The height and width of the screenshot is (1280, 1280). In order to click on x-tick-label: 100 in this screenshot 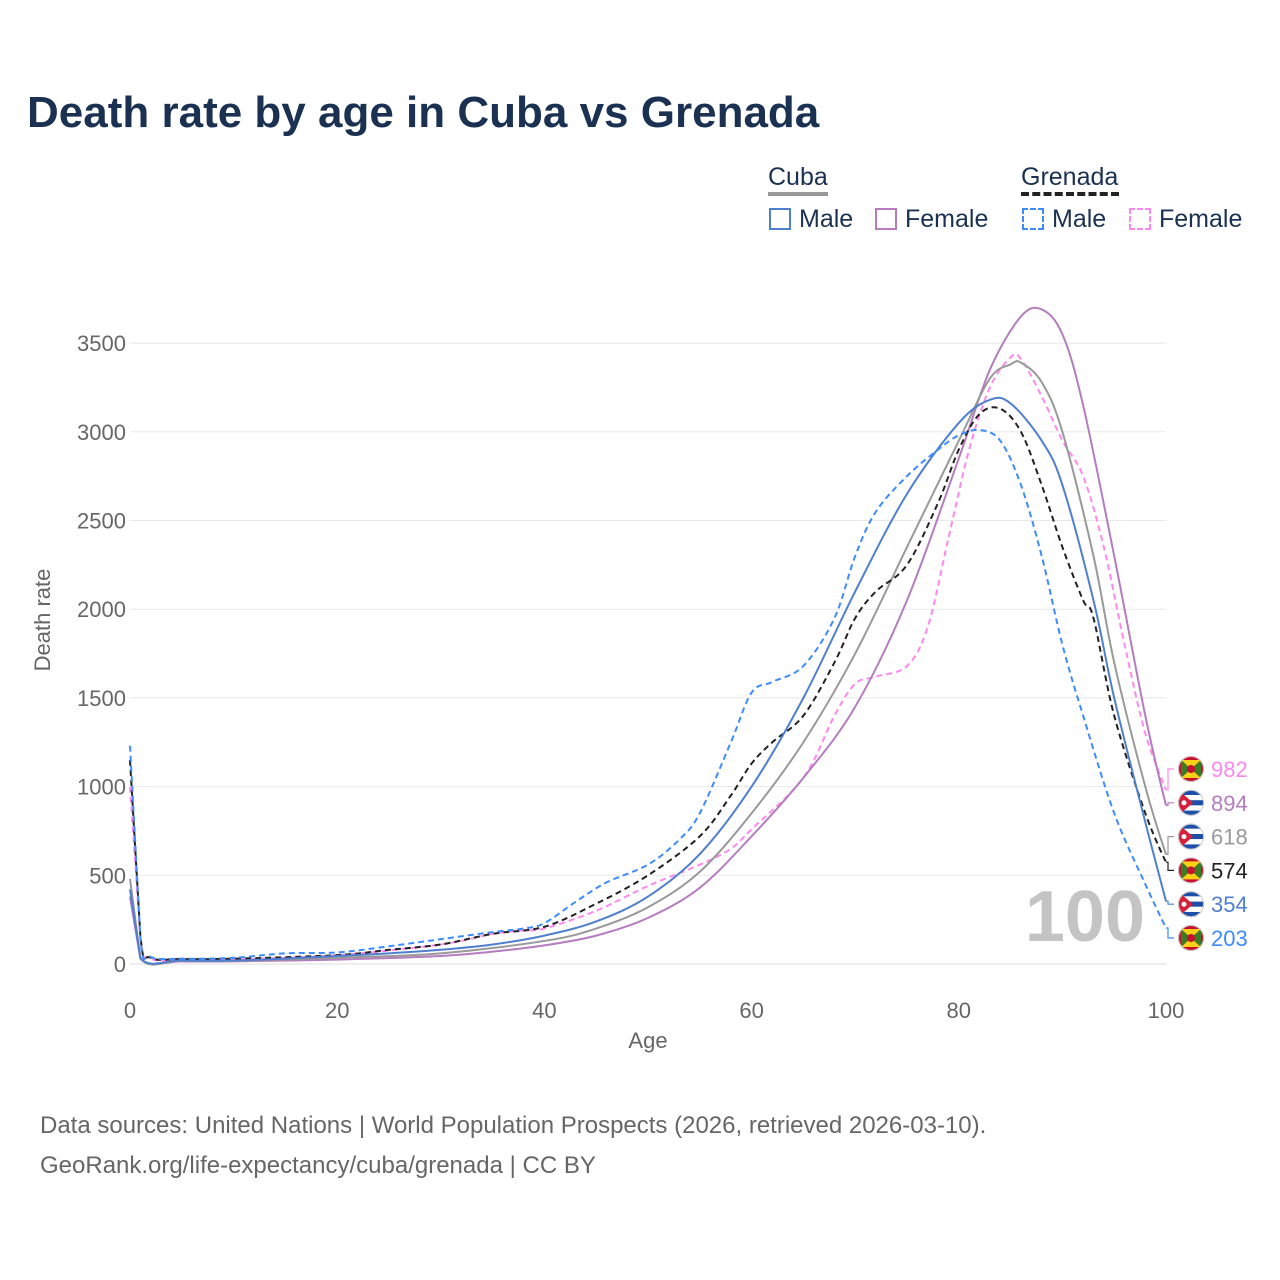, I will do `click(1166, 1010)`.